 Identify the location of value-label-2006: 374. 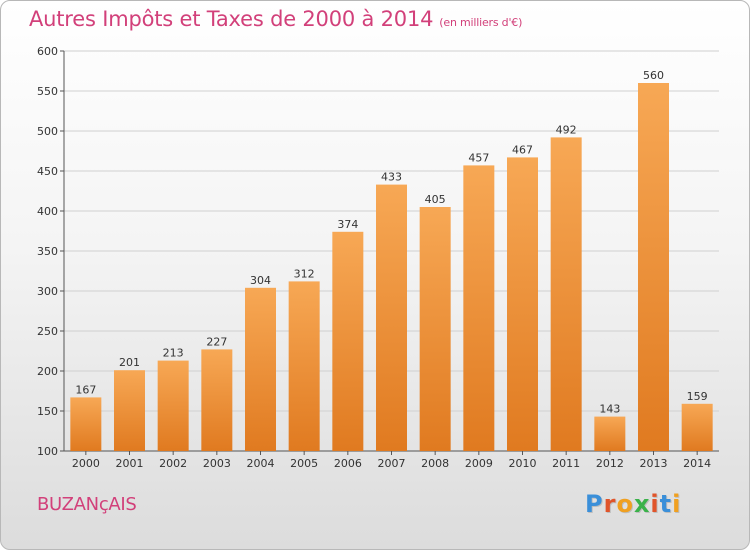
(347, 224).